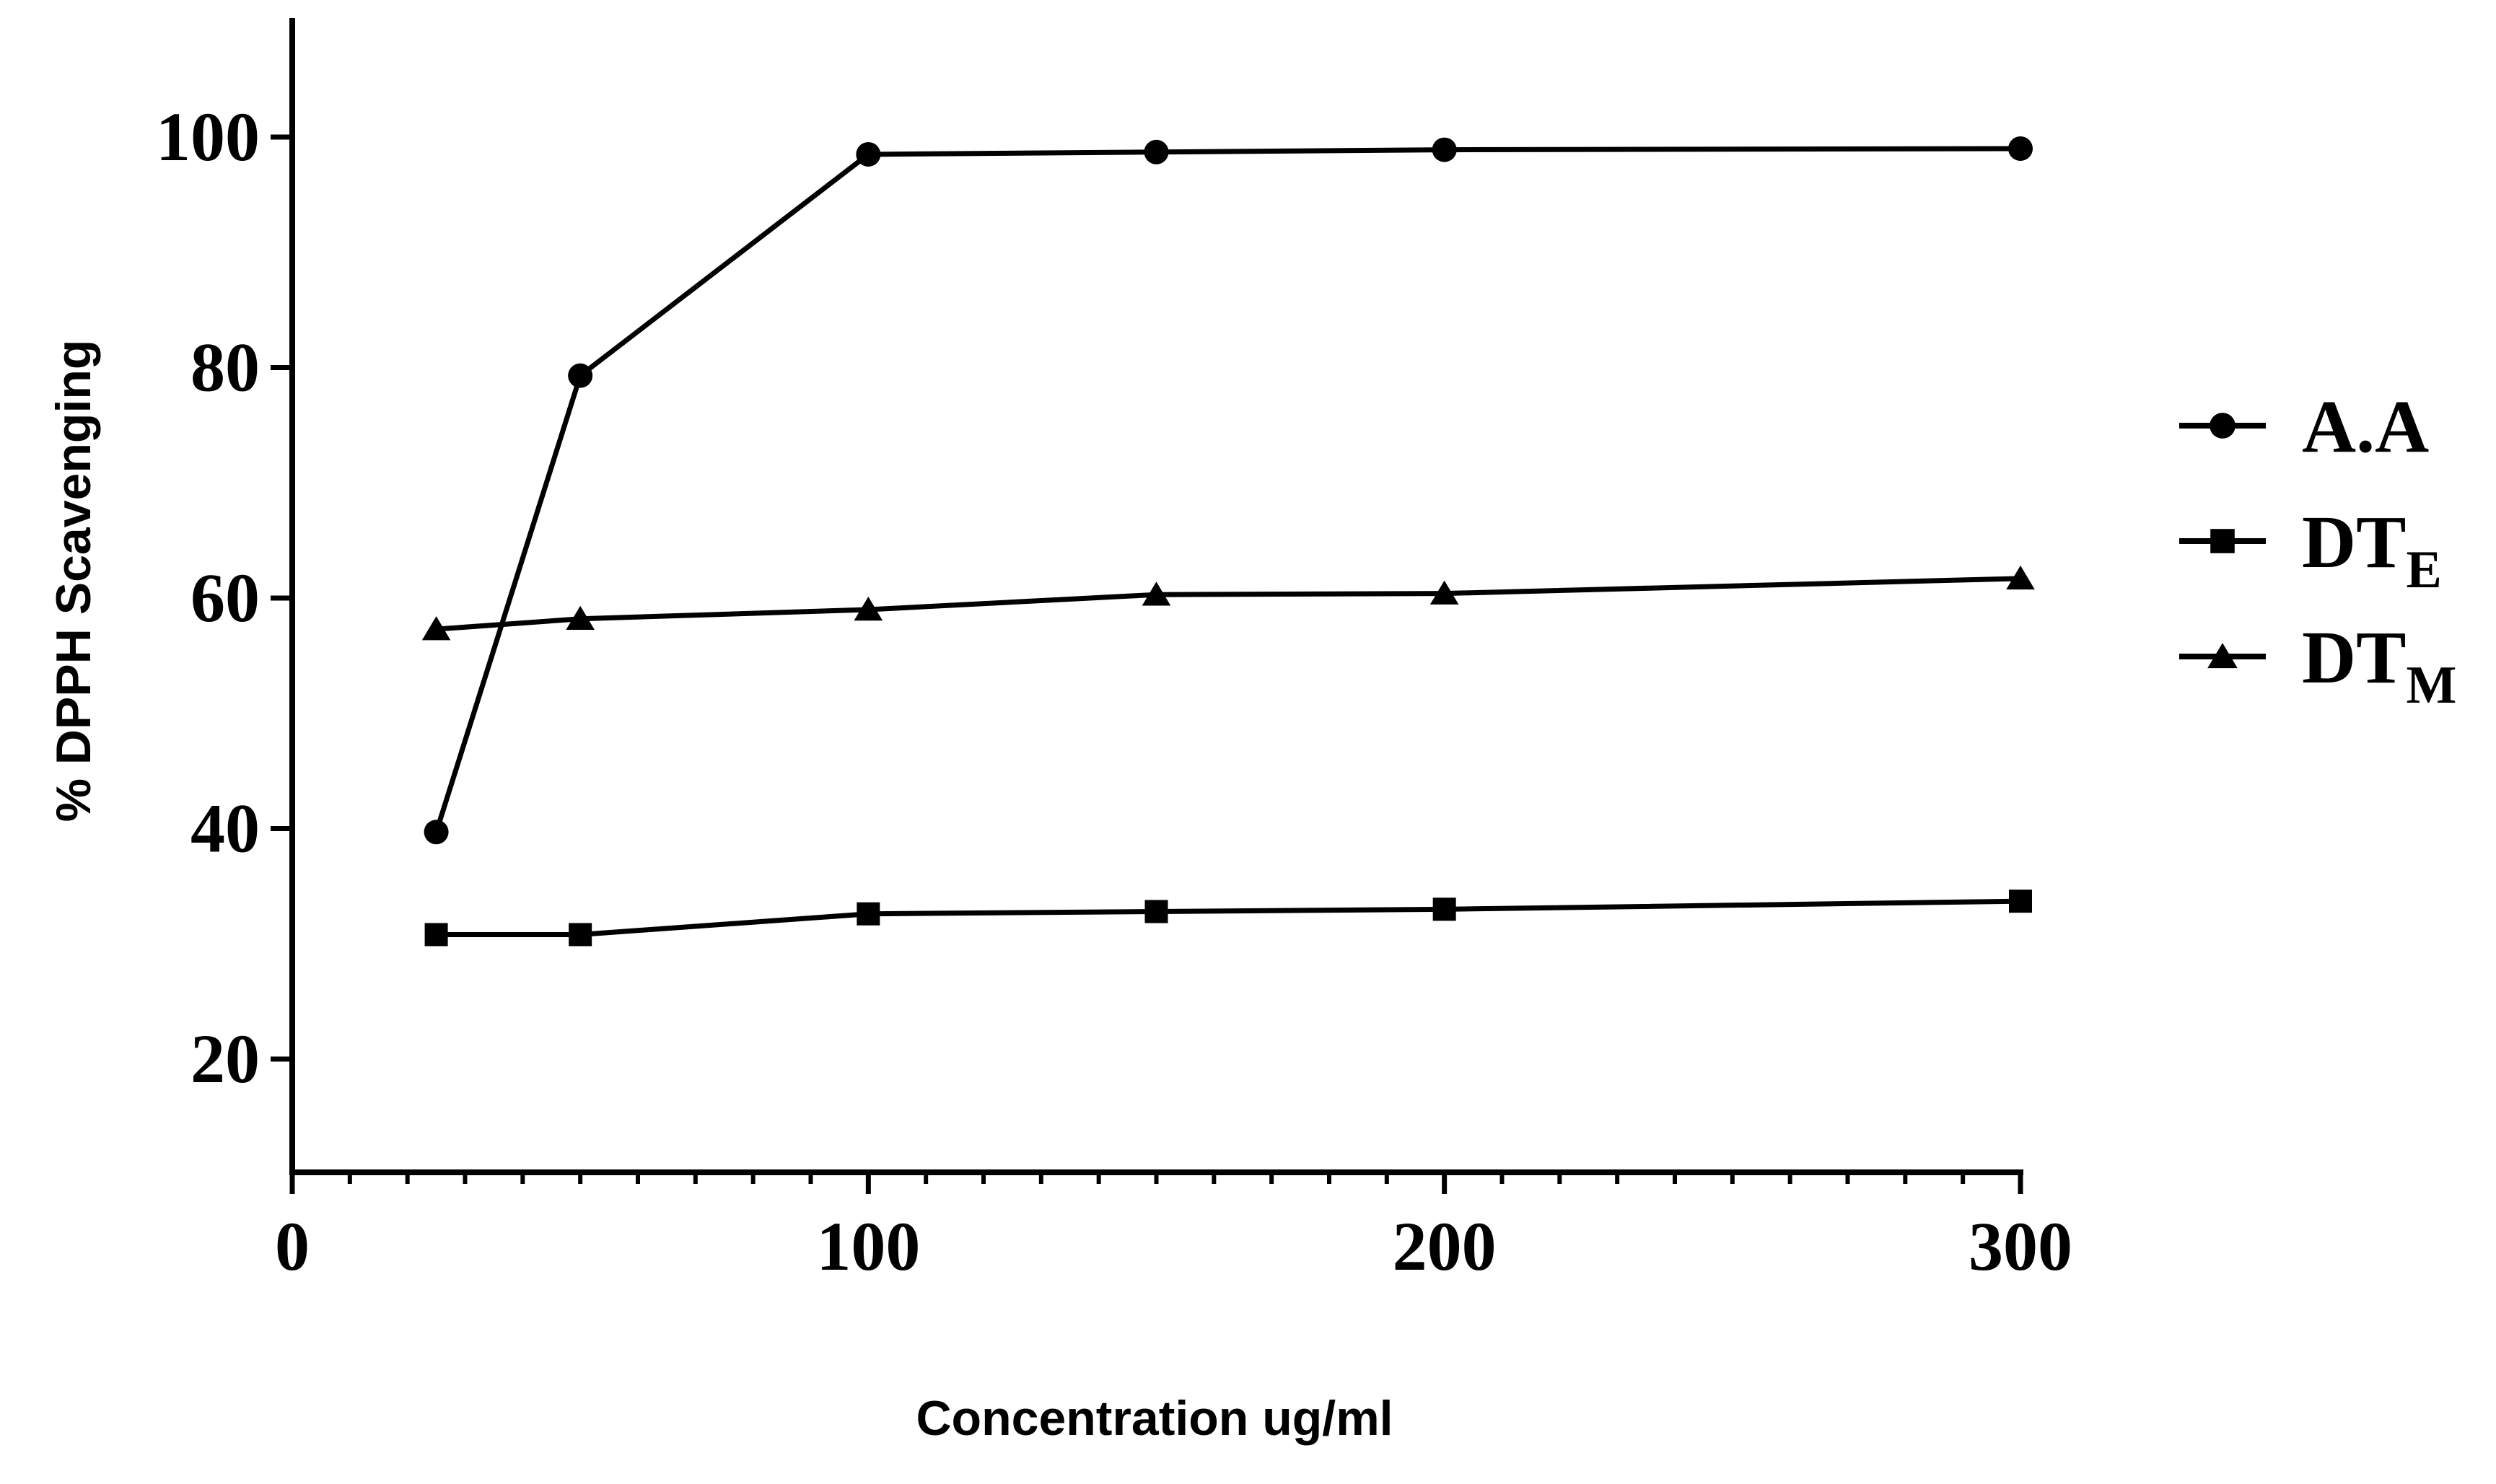 Image resolution: width=2496 pixels, height=1484 pixels. What do you see at coordinates (73, 581) in the screenshot?
I see `y-axis-title: % DPPH Scavenging` at bounding box center [73, 581].